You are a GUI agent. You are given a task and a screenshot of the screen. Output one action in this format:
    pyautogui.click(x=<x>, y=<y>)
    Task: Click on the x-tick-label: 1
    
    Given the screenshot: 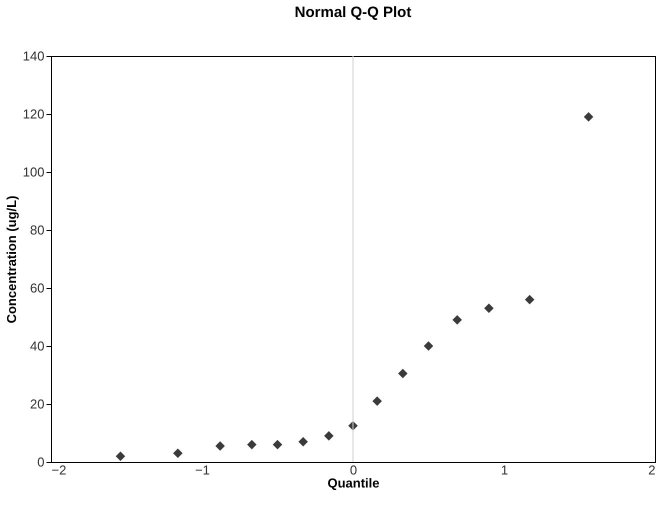 What is the action you would take?
    pyautogui.click(x=504, y=470)
    